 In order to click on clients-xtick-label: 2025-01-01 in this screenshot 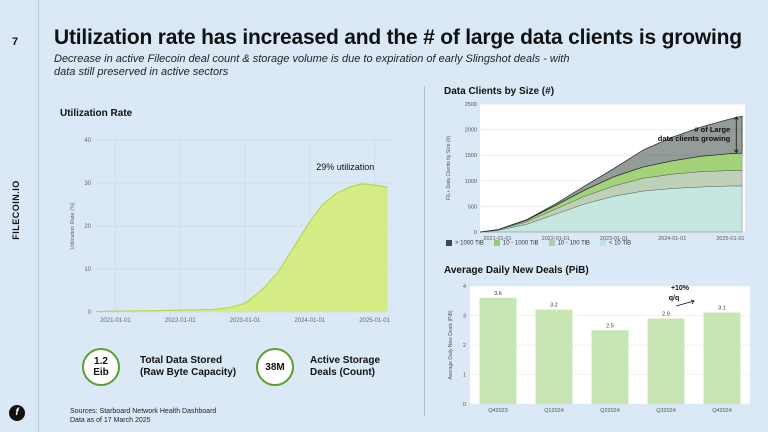, I will do `click(730, 239)`.